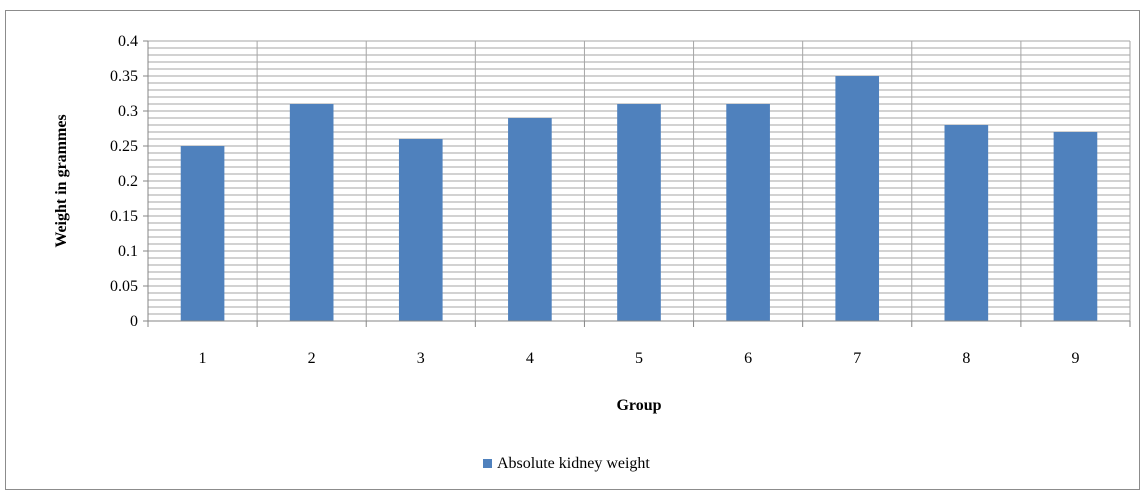  What do you see at coordinates (748, 358) in the screenshot?
I see `x-tick-label: 6` at bounding box center [748, 358].